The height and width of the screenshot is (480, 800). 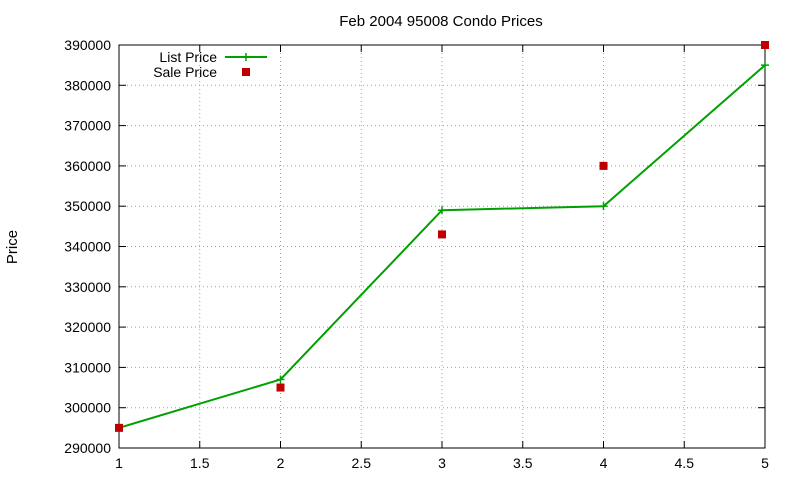 I want to click on y-tick-label: 370000, so click(x=87, y=126).